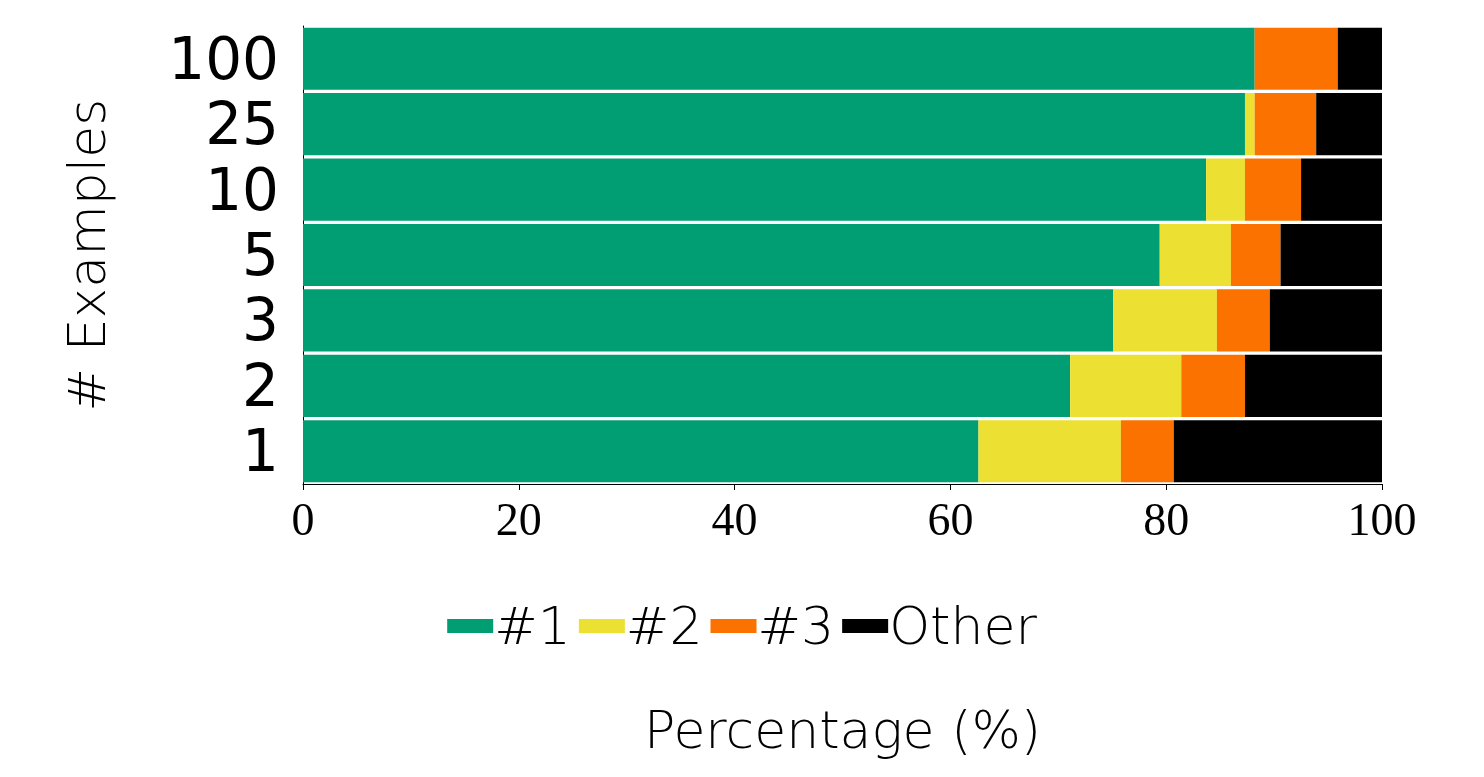 Image resolution: width=1484 pixels, height=777 pixels. Describe the element at coordinates (260, 451) in the screenshot. I see `y-tick-label: 1` at that location.